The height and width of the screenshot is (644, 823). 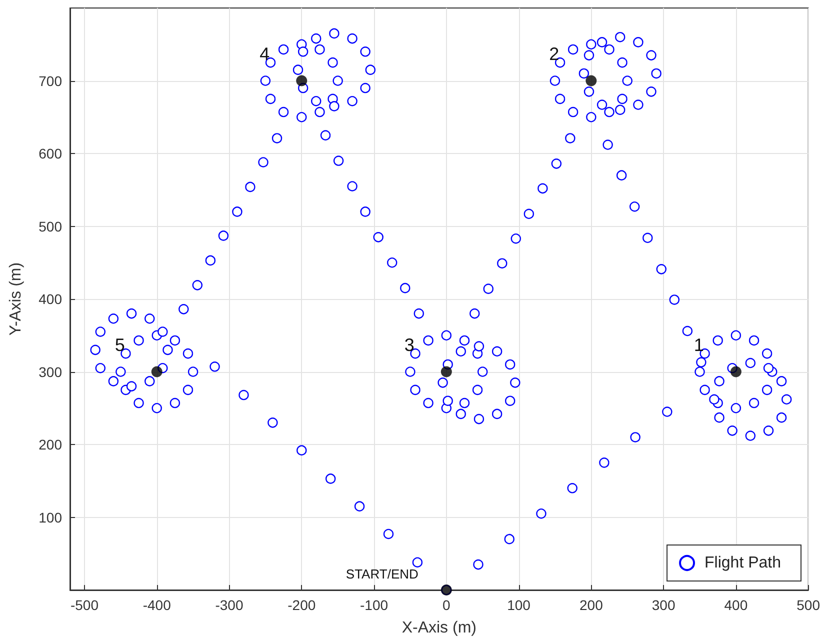 What do you see at coordinates (409, 344) in the screenshot?
I see `annotation: 3` at bounding box center [409, 344].